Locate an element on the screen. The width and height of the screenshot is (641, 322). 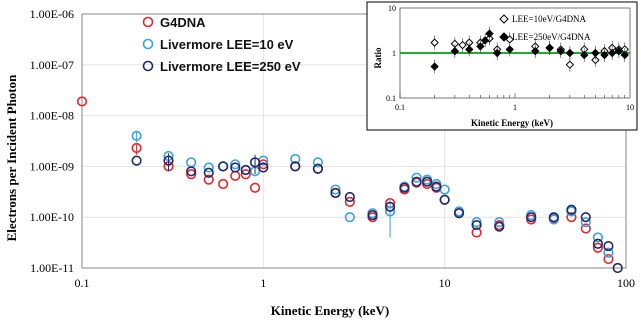
inset-x-tick-label: 0.1 is located at coordinates (400, 107).